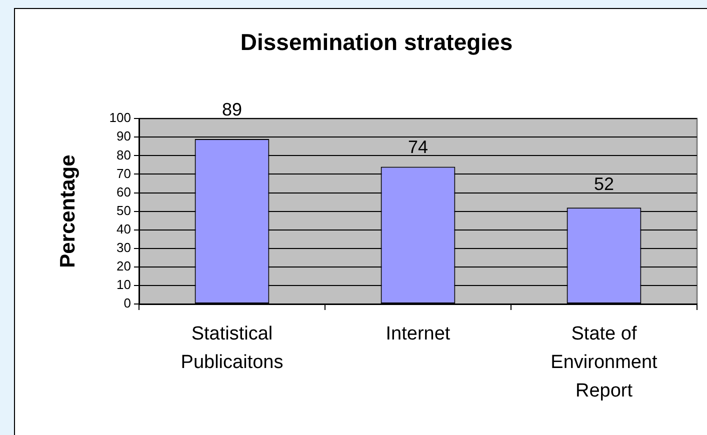 The height and width of the screenshot is (435, 707). I want to click on y-axis-title: Percentage, so click(68, 211).